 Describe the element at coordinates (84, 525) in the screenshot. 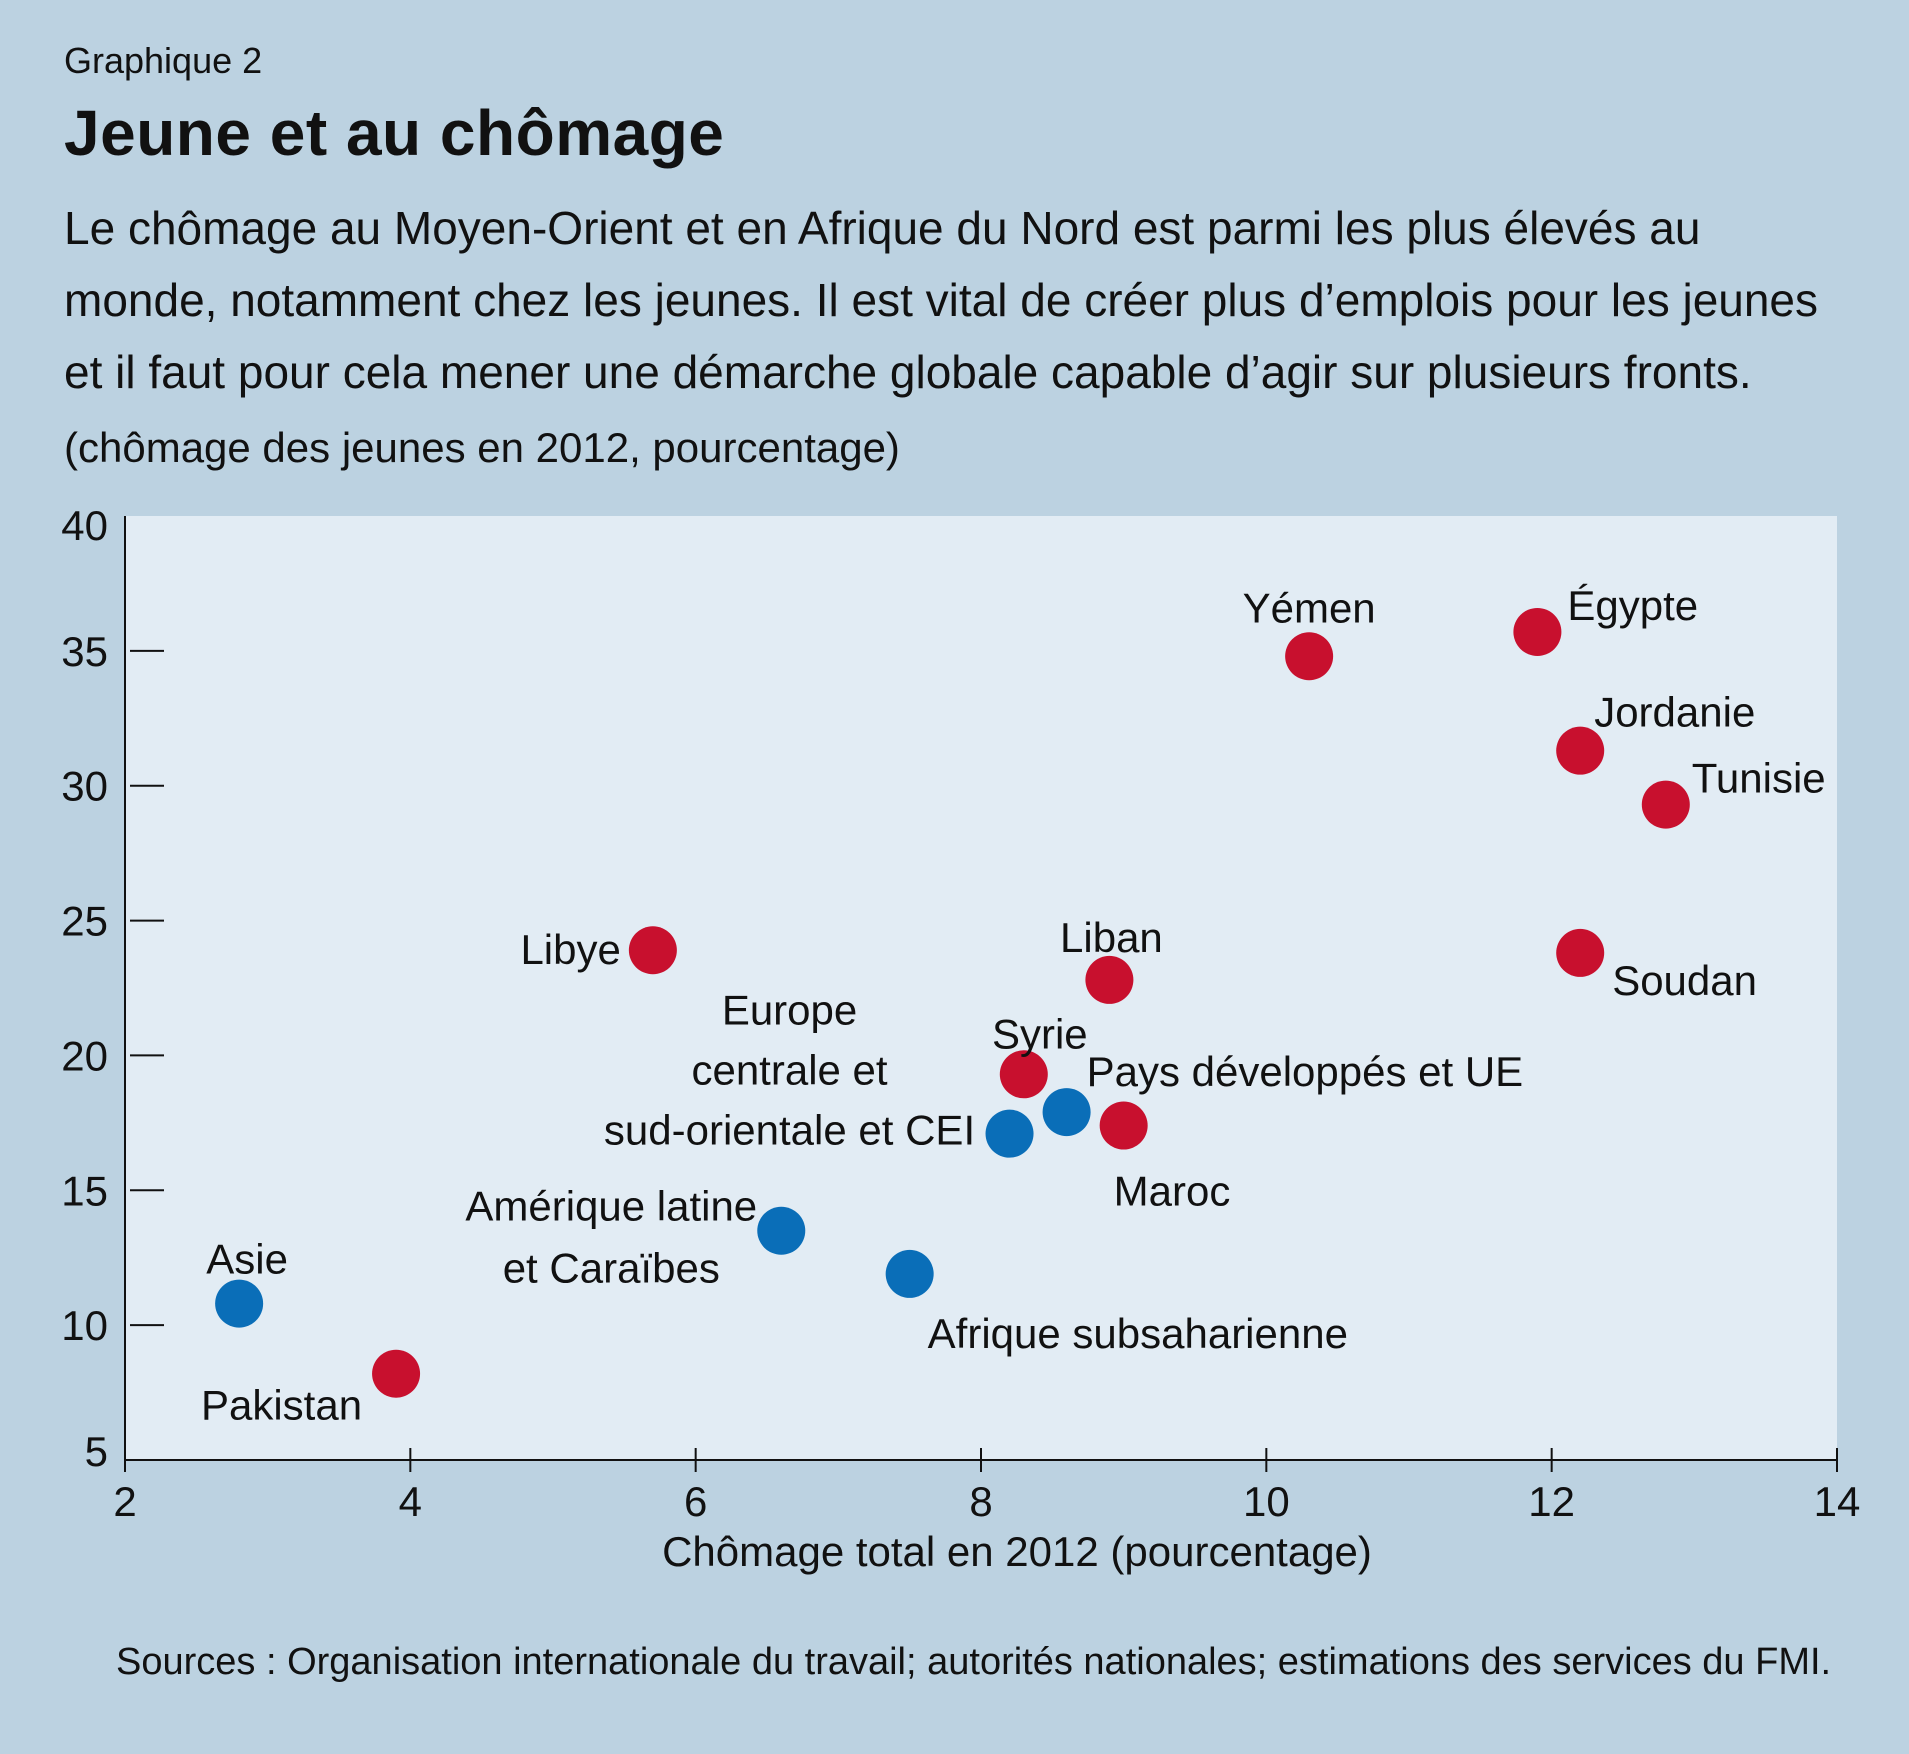

I see `y-tick-label-40: 40` at that location.